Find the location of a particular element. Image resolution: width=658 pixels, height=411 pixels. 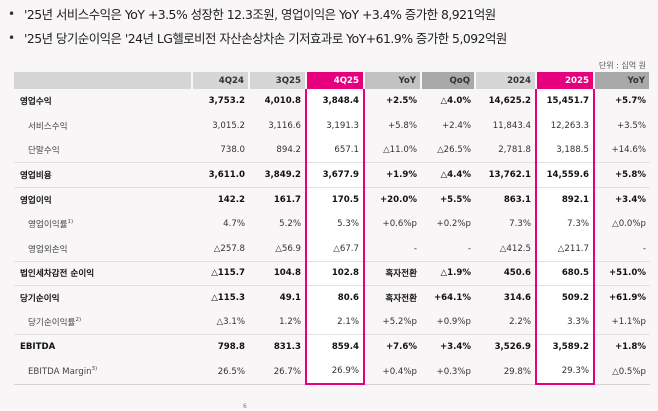

unit-label: 단위 : 십억 원 is located at coordinates (622, 65).